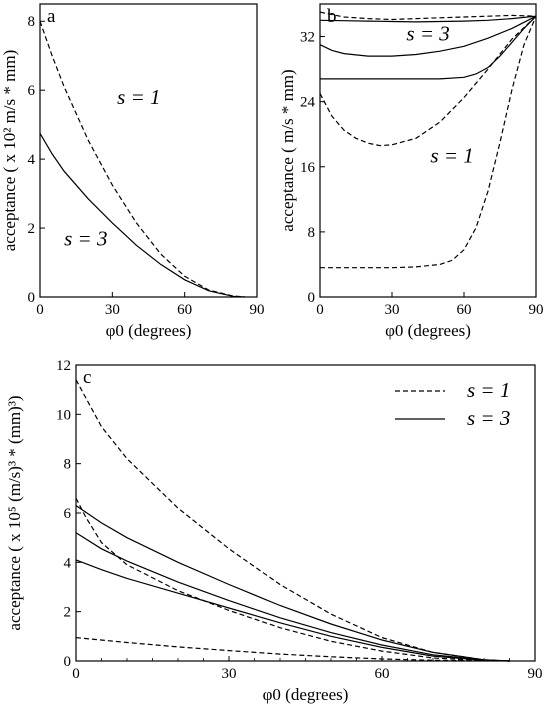  What do you see at coordinates (51, 16) in the screenshot?
I see `panel-letter: a` at bounding box center [51, 16].